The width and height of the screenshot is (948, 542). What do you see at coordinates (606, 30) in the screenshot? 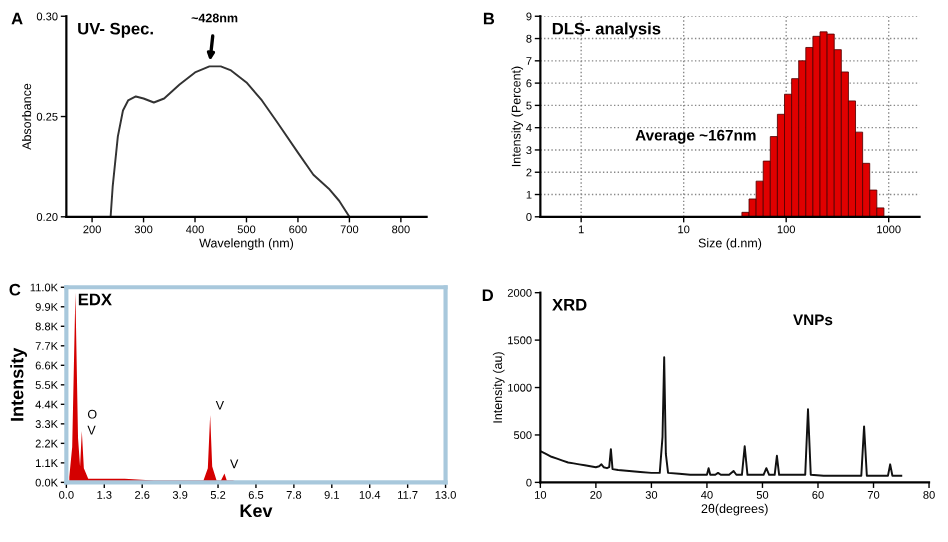
I see `chart-title: DLS- analysis` at bounding box center [606, 30].